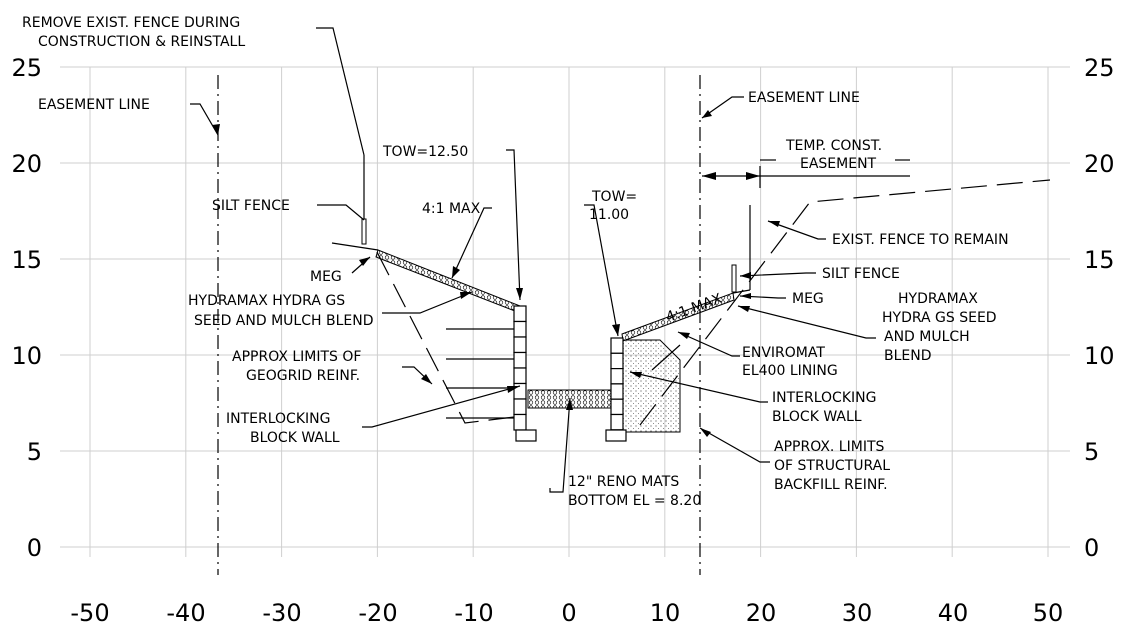 Image resolution: width=1124 pixels, height=631 pixels. I want to click on existing-ground-left, so click(449, 337).